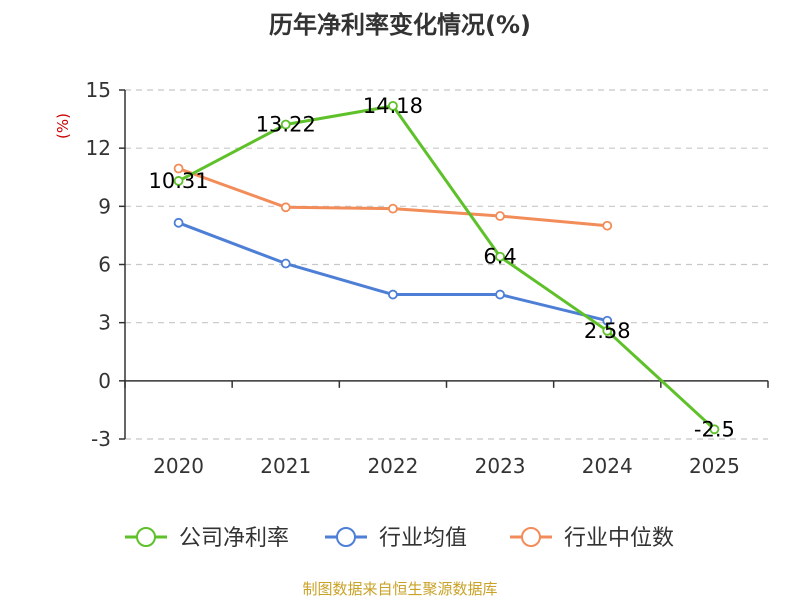 This screenshot has height=600, width=800. Describe the element at coordinates (98, 90) in the screenshot. I see `y-tick-label: 15` at that location.